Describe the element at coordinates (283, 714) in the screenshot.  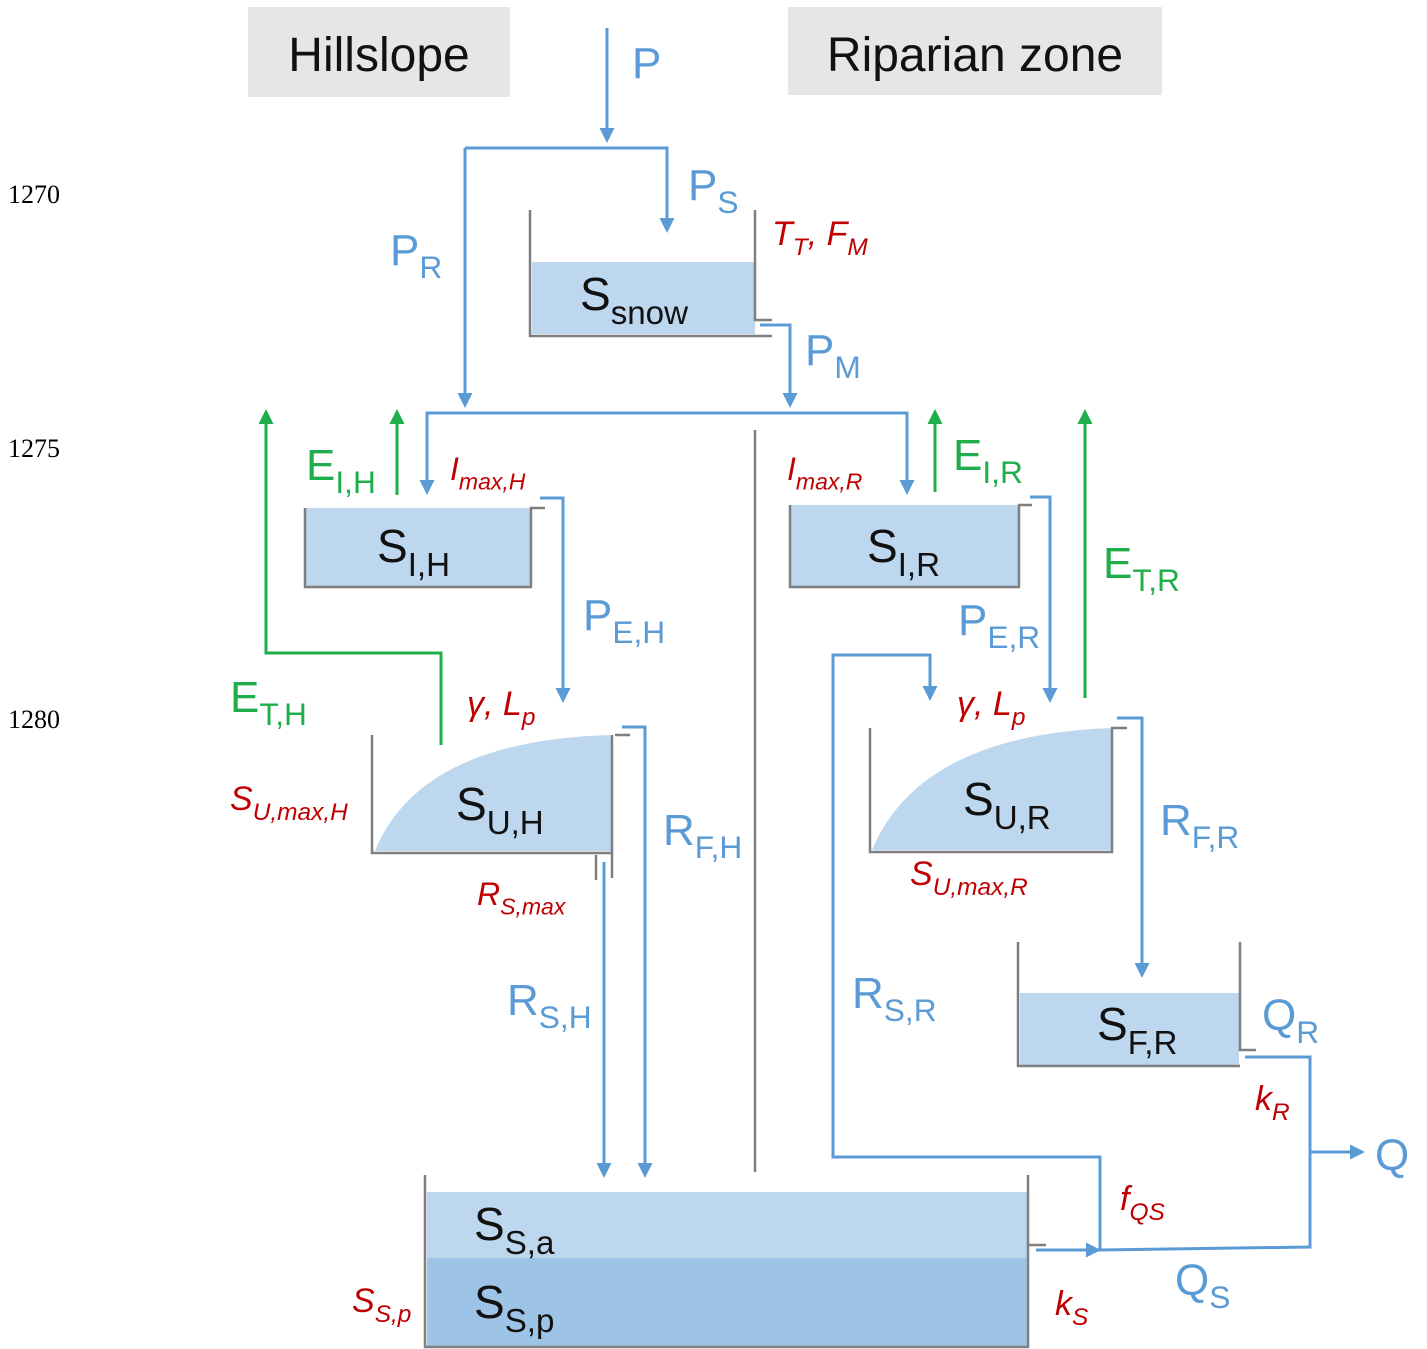
I see `subscript: T,H` at that location.